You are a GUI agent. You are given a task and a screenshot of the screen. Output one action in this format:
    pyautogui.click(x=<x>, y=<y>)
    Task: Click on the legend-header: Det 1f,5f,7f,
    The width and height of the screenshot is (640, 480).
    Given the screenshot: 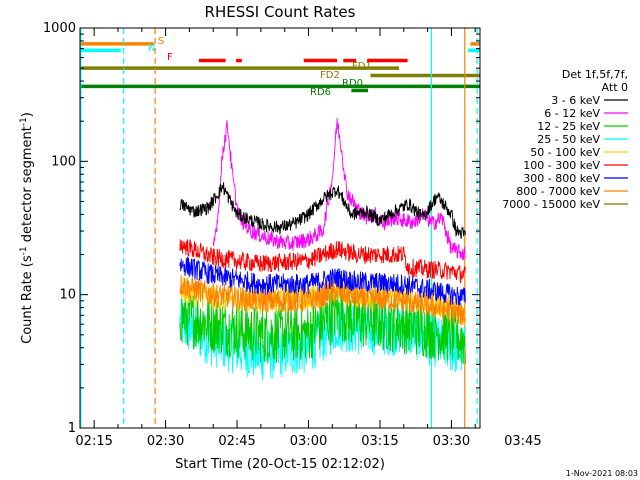 What is the action you would take?
    pyautogui.click(x=595, y=74)
    